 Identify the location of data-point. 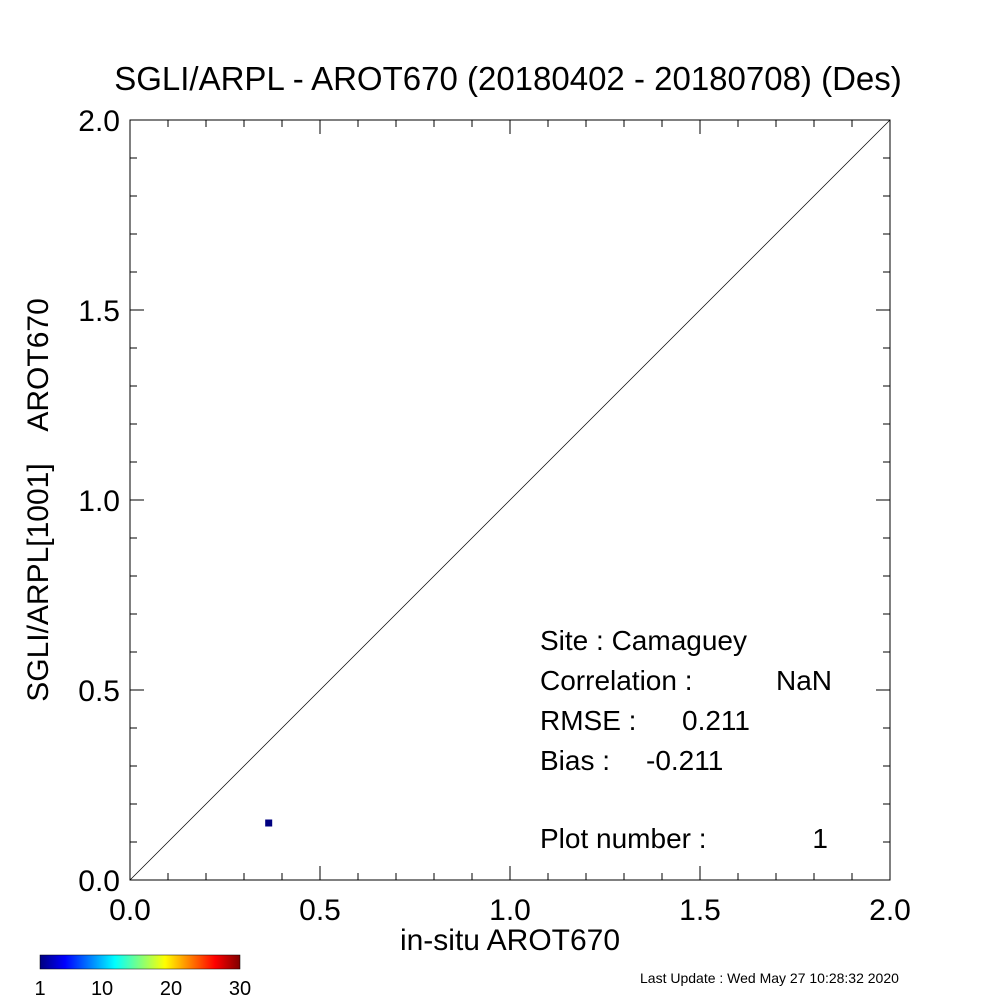
(269, 823).